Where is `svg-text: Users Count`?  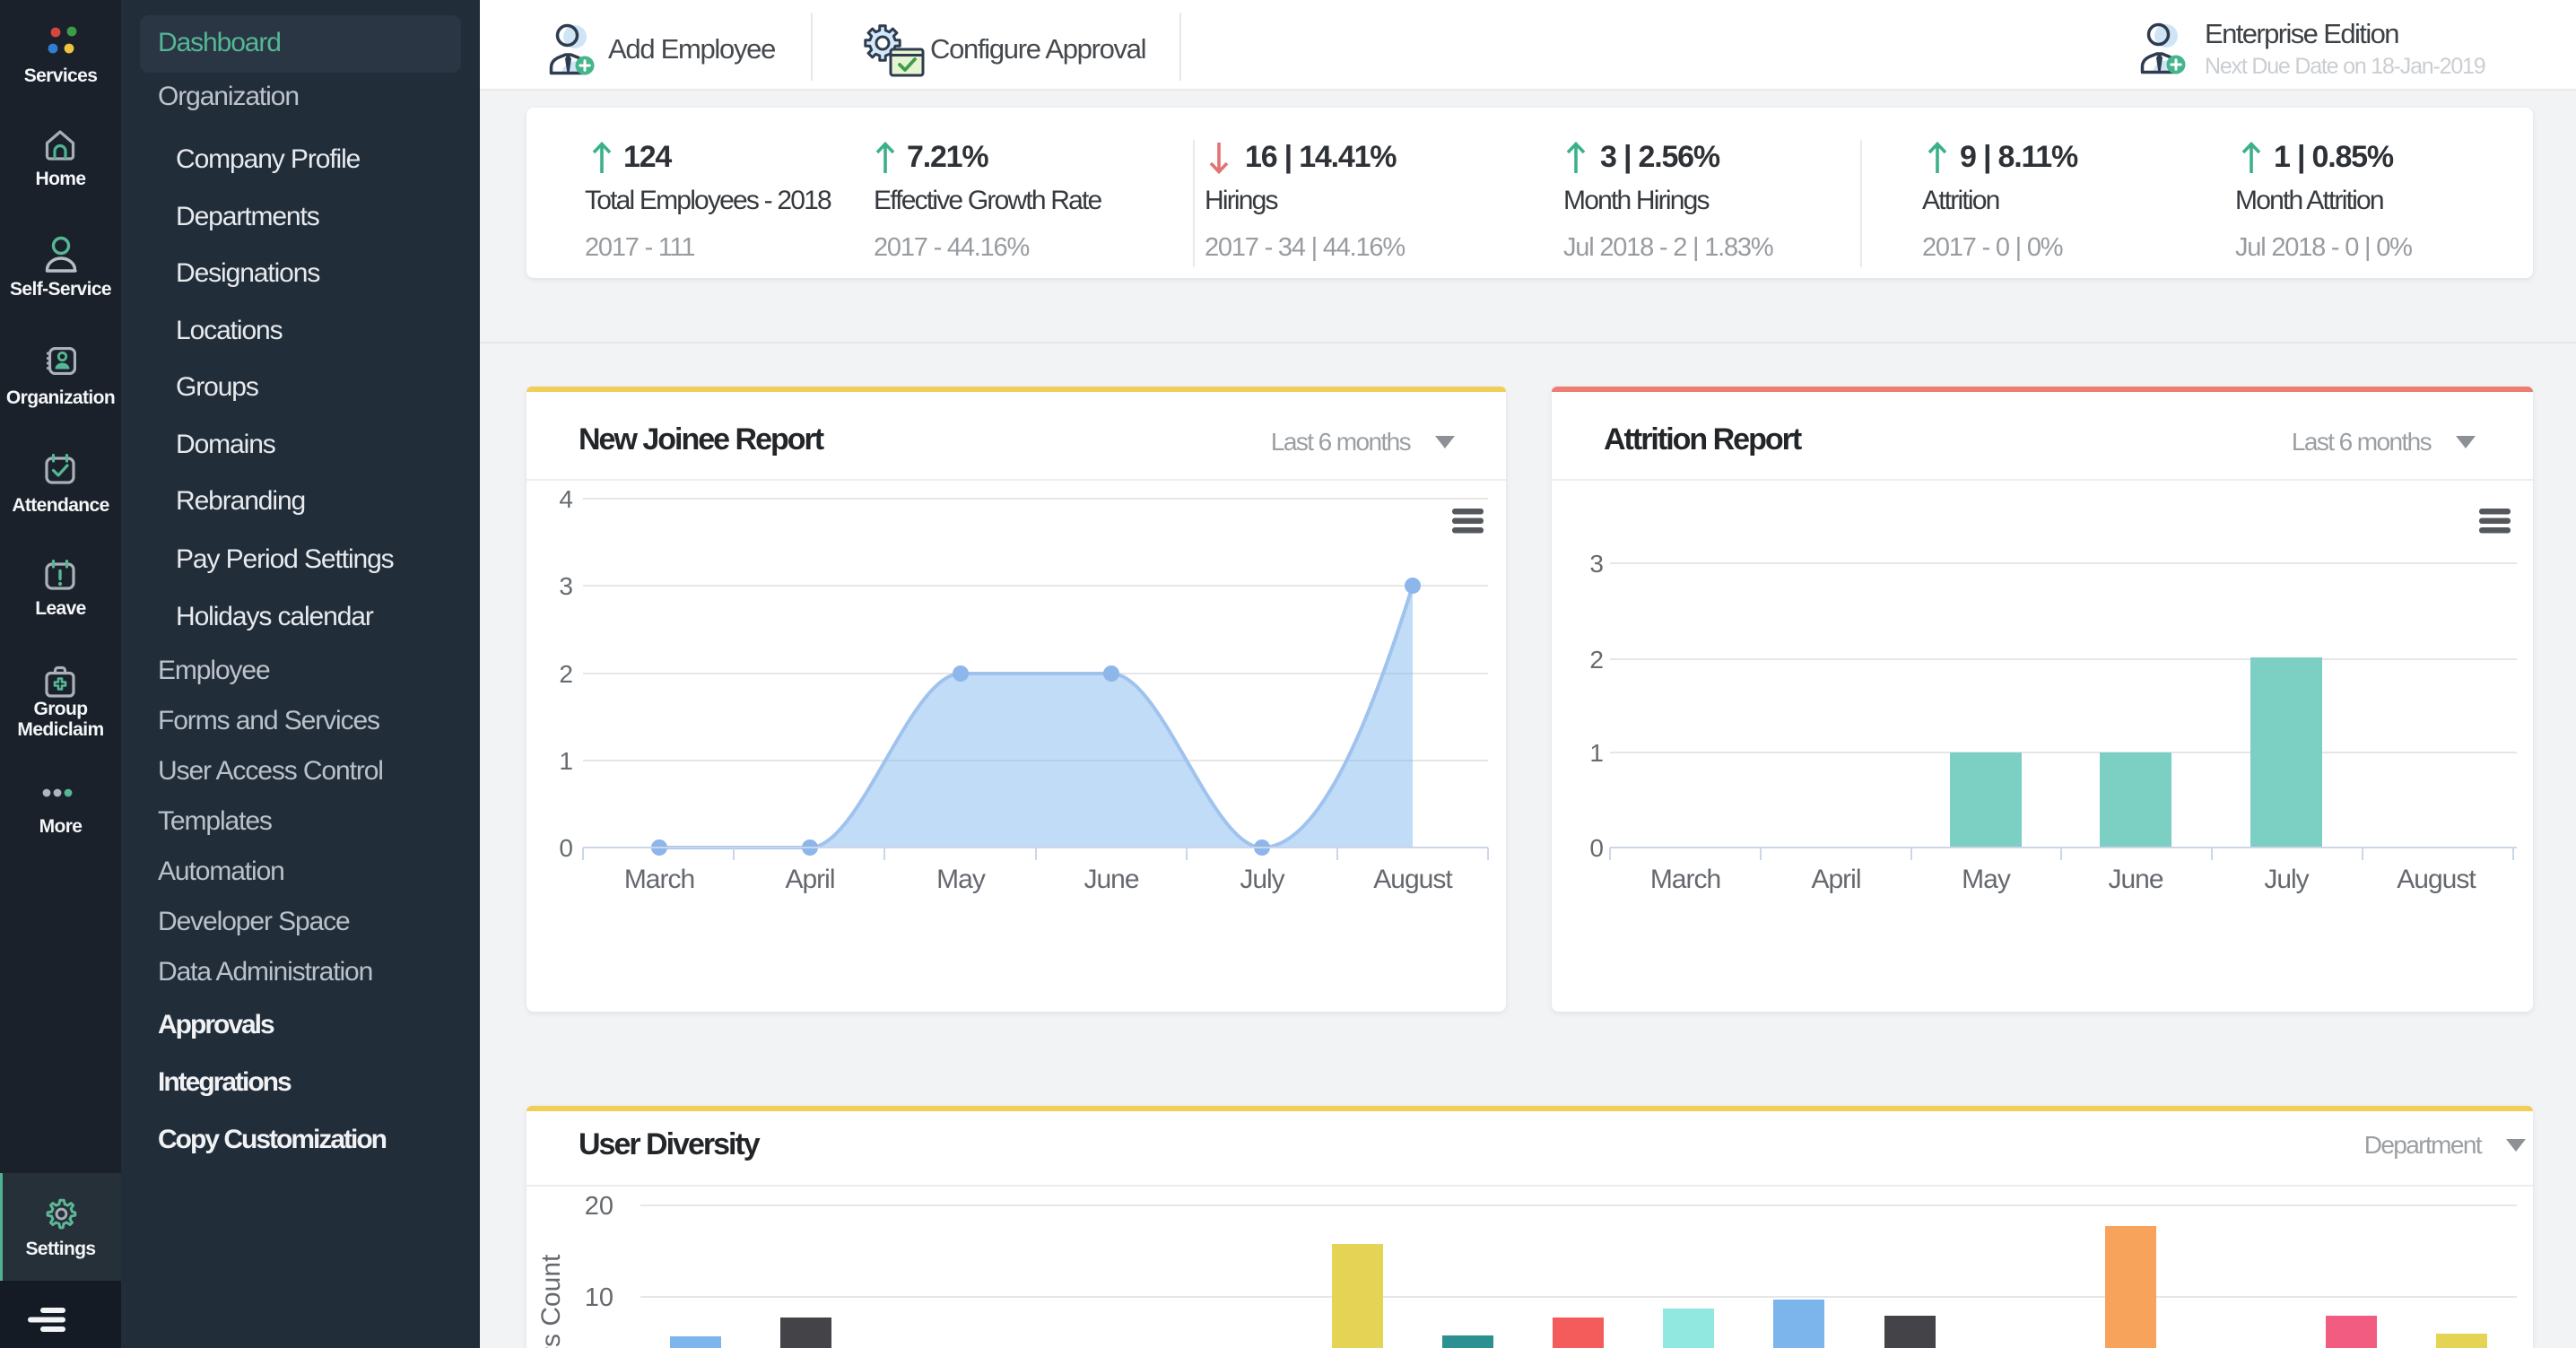 svg-text: Users Count is located at coordinates (551, 1301).